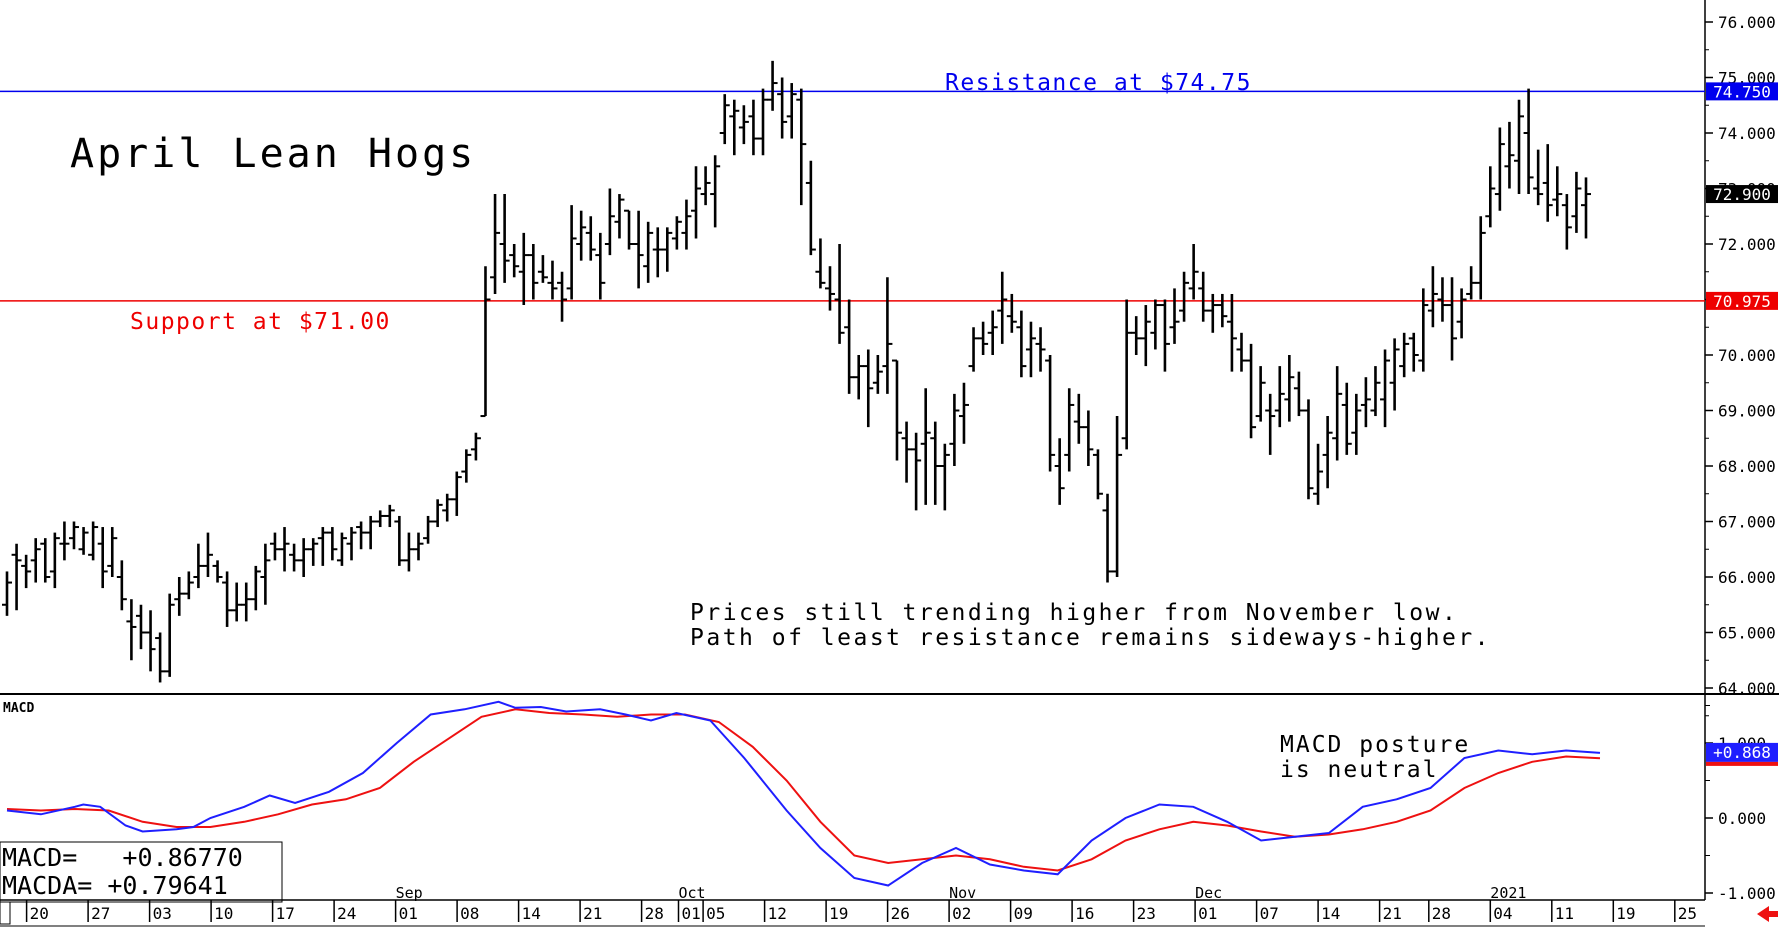  Describe the element at coordinates (1742, 196) in the screenshot. I see `price-tags: 74.750 70.975 72.900` at that location.